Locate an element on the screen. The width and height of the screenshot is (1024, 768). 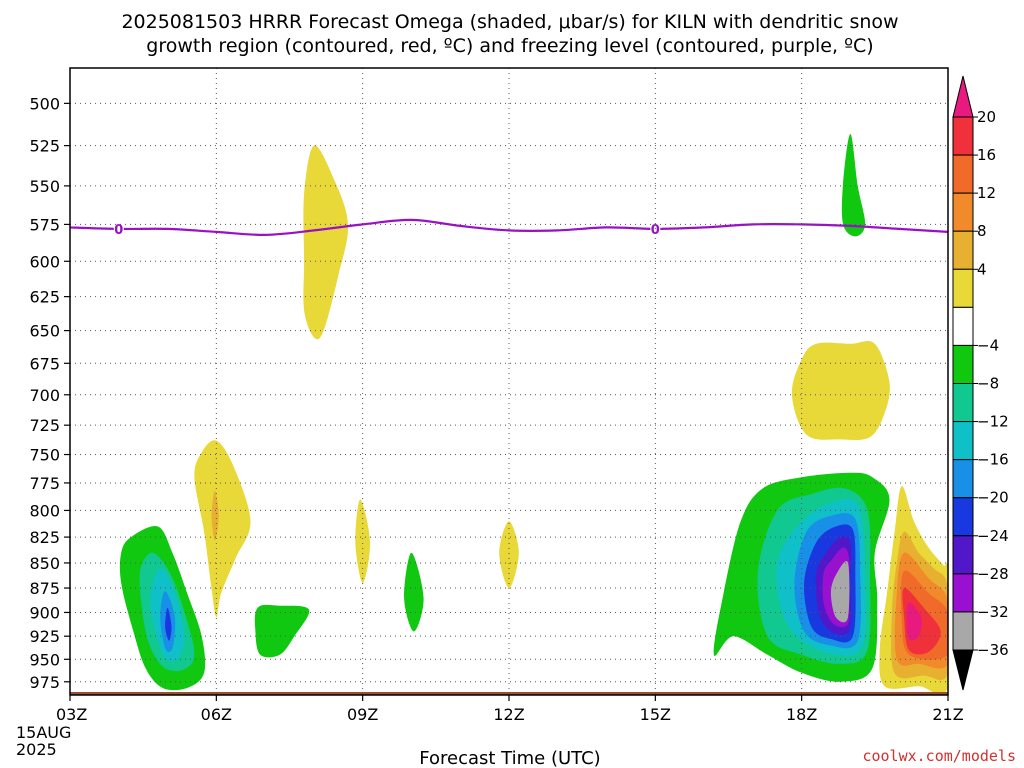
credit-text: coolwx.com/models is located at coordinates (939, 756).